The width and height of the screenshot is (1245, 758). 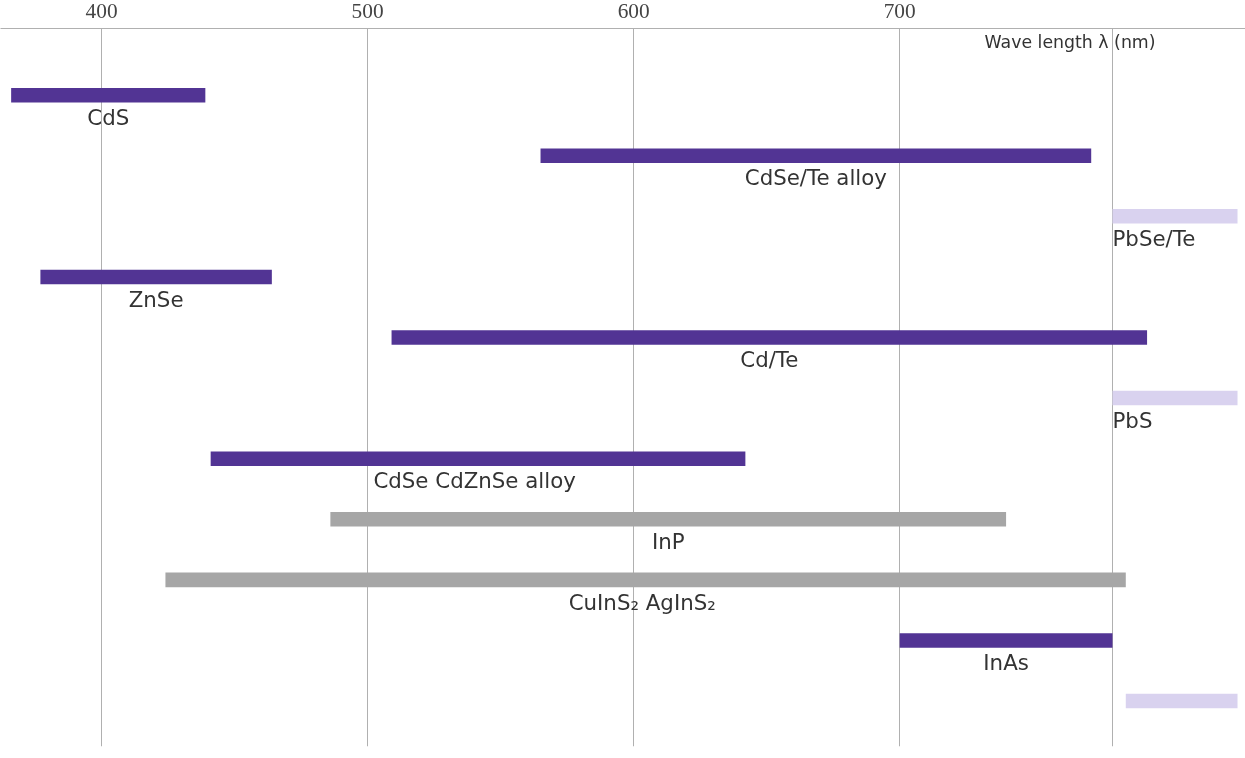 I want to click on x-tick-label: 400, so click(x=101, y=11).